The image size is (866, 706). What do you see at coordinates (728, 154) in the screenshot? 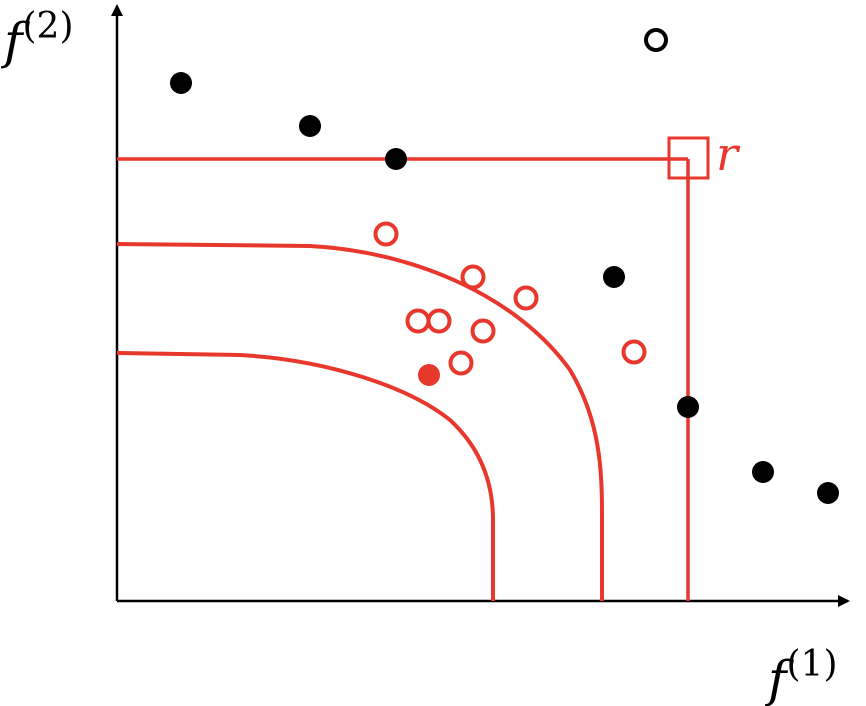
I see `reference-point-label: r` at bounding box center [728, 154].